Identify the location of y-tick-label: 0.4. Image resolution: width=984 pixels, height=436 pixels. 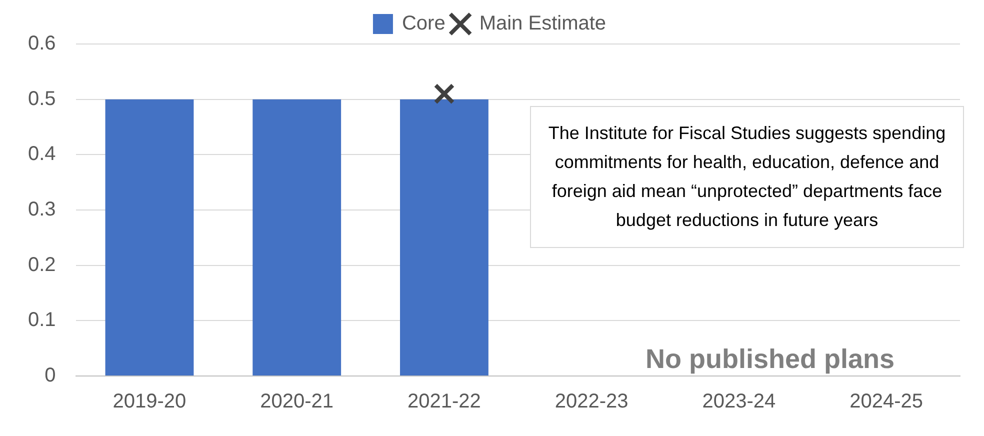
(42, 154).